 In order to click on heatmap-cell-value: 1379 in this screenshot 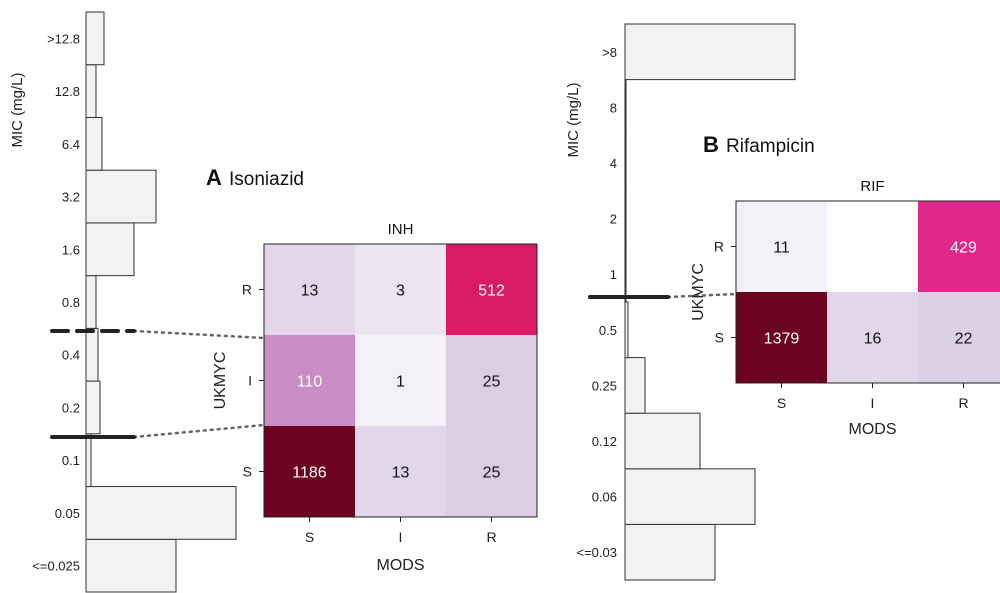, I will do `click(782, 339)`.